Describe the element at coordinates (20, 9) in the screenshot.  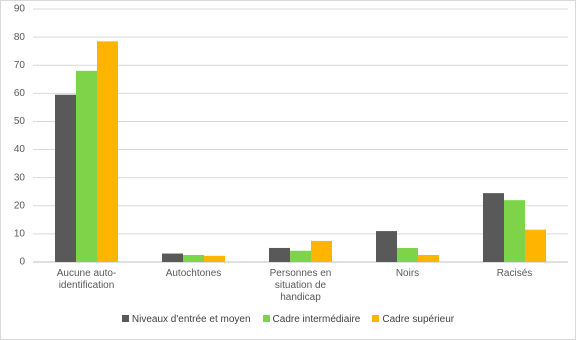
I see `y-tick-label: 90` at that location.